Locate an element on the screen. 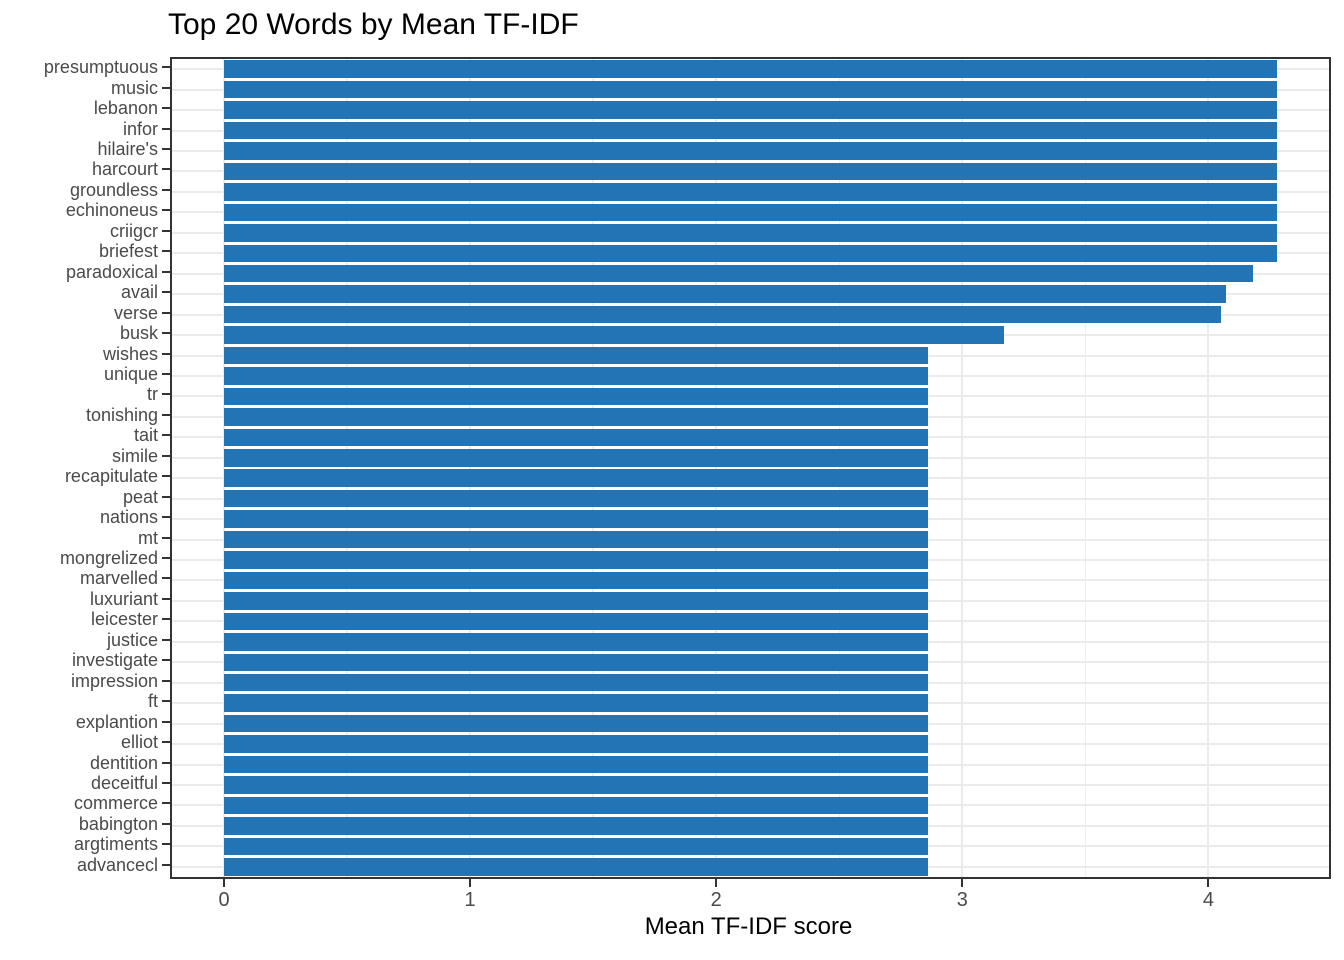 Image resolution: width=1344 pixels, height=960 pixels. y-axis-label: criigcr is located at coordinates (134, 230).